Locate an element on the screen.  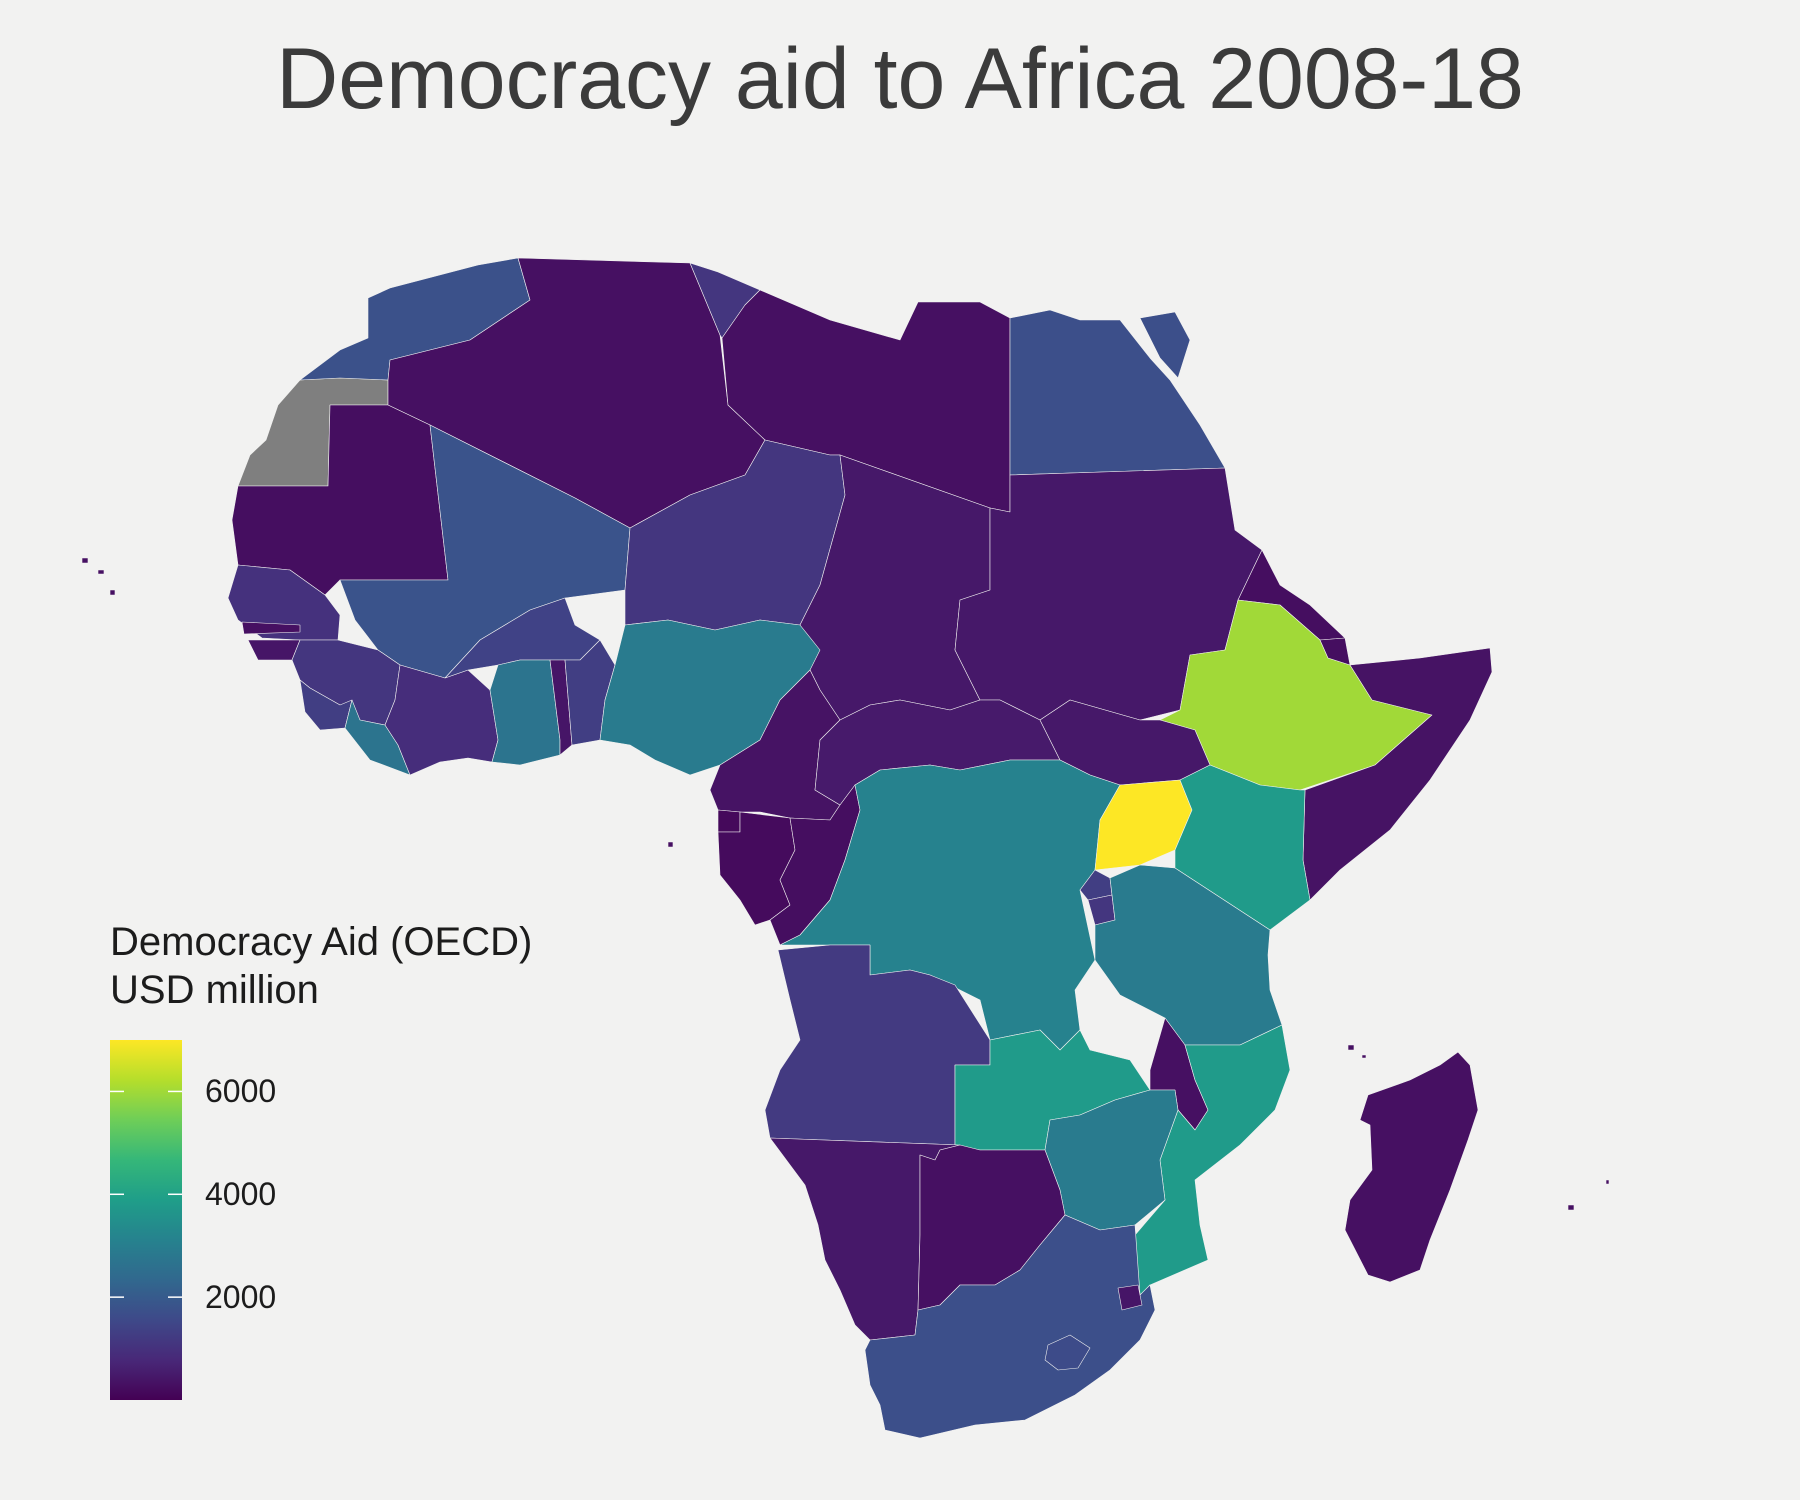
region-comoros-islands is located at coordinates (1357, 1051).